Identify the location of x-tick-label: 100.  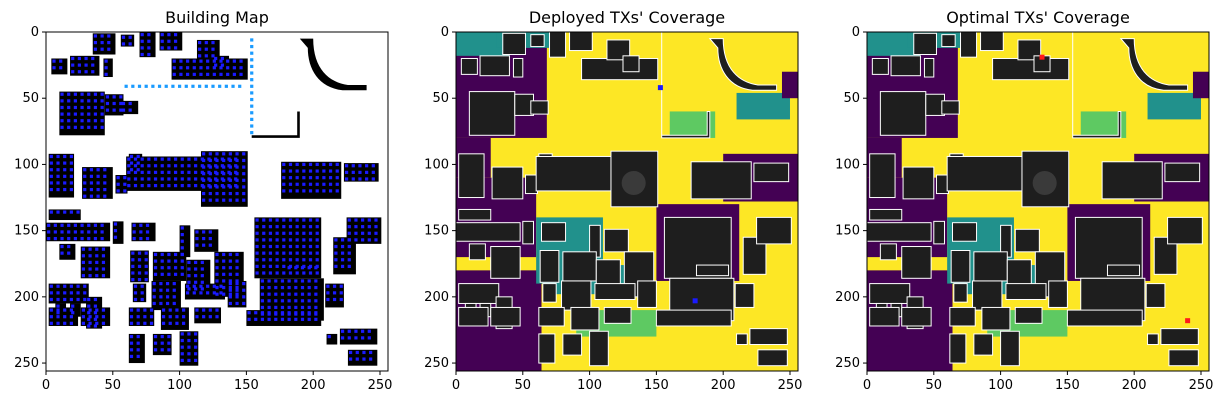
(1000, 385).